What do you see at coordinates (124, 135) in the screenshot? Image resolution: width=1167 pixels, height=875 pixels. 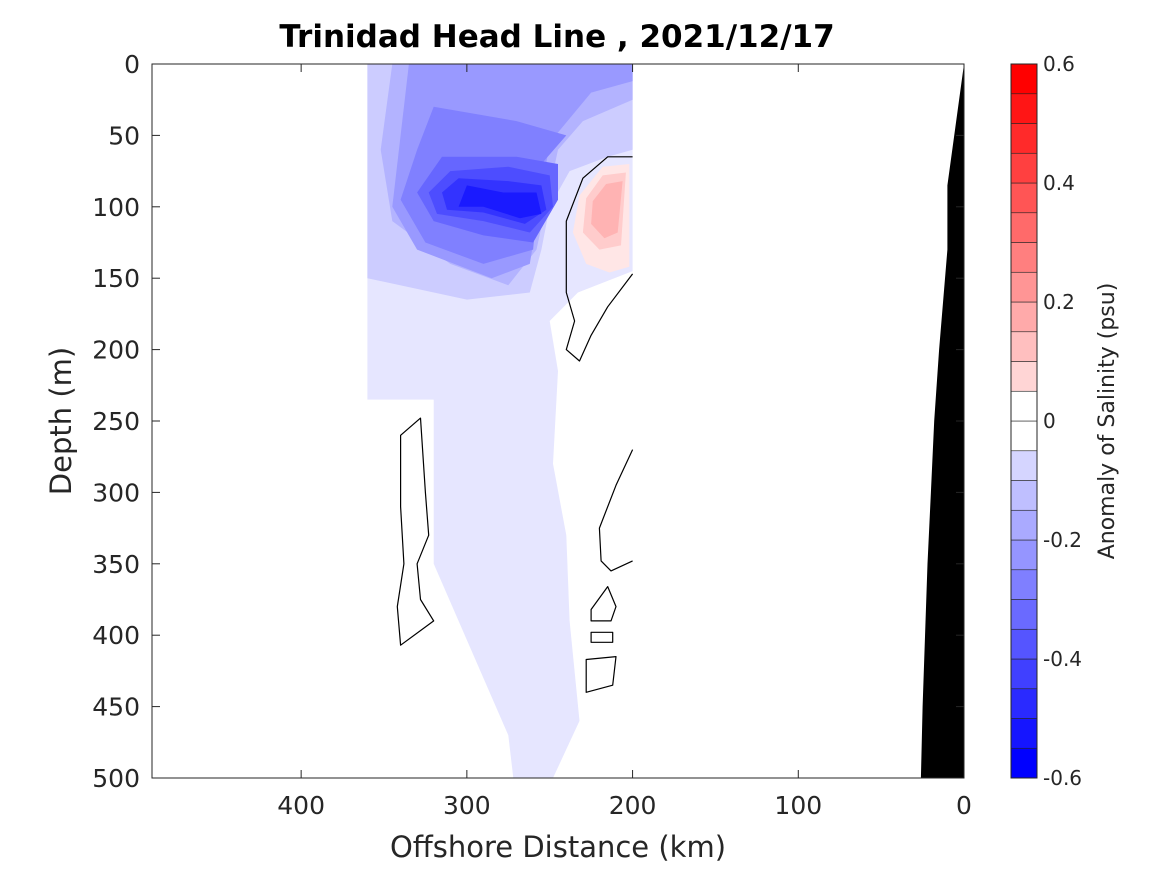 I see `y-tick-label-50: 50` at bounding box center [124, 135].